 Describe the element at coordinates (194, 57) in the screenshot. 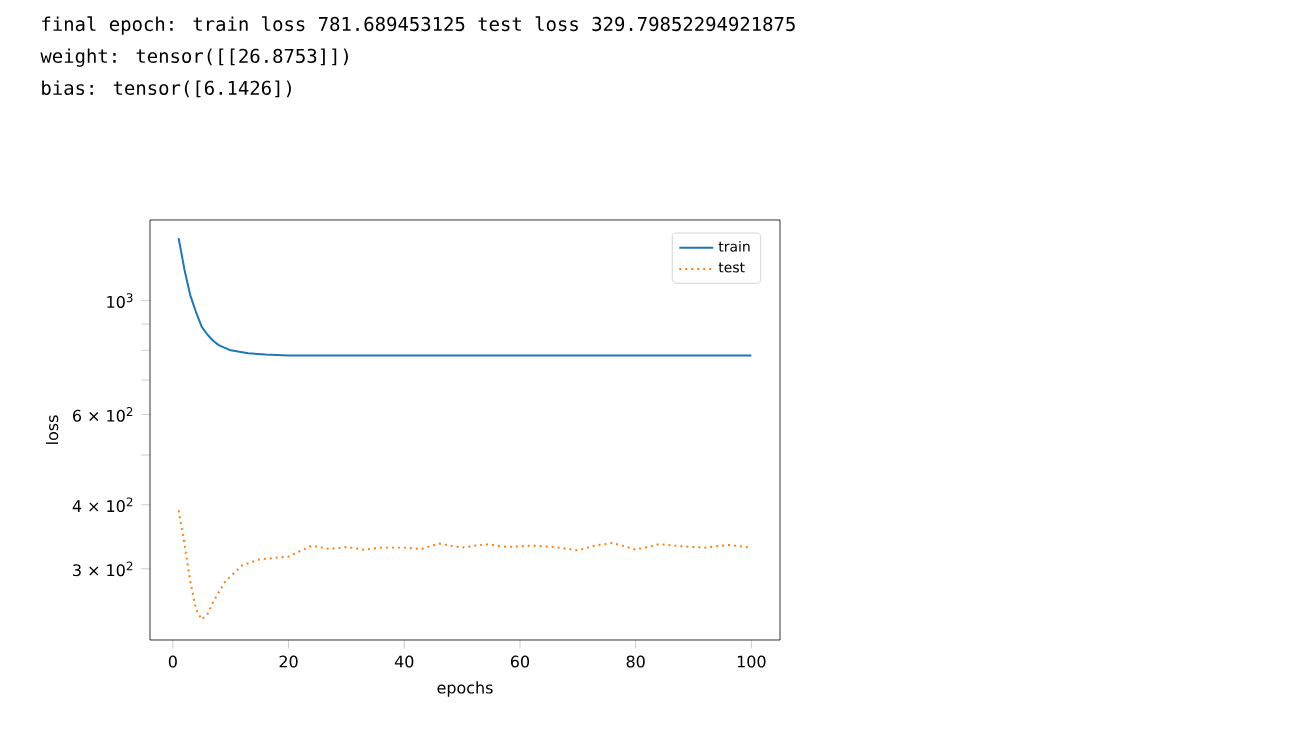

I see `text: weight: tensor([[26.8753]])` at that location.